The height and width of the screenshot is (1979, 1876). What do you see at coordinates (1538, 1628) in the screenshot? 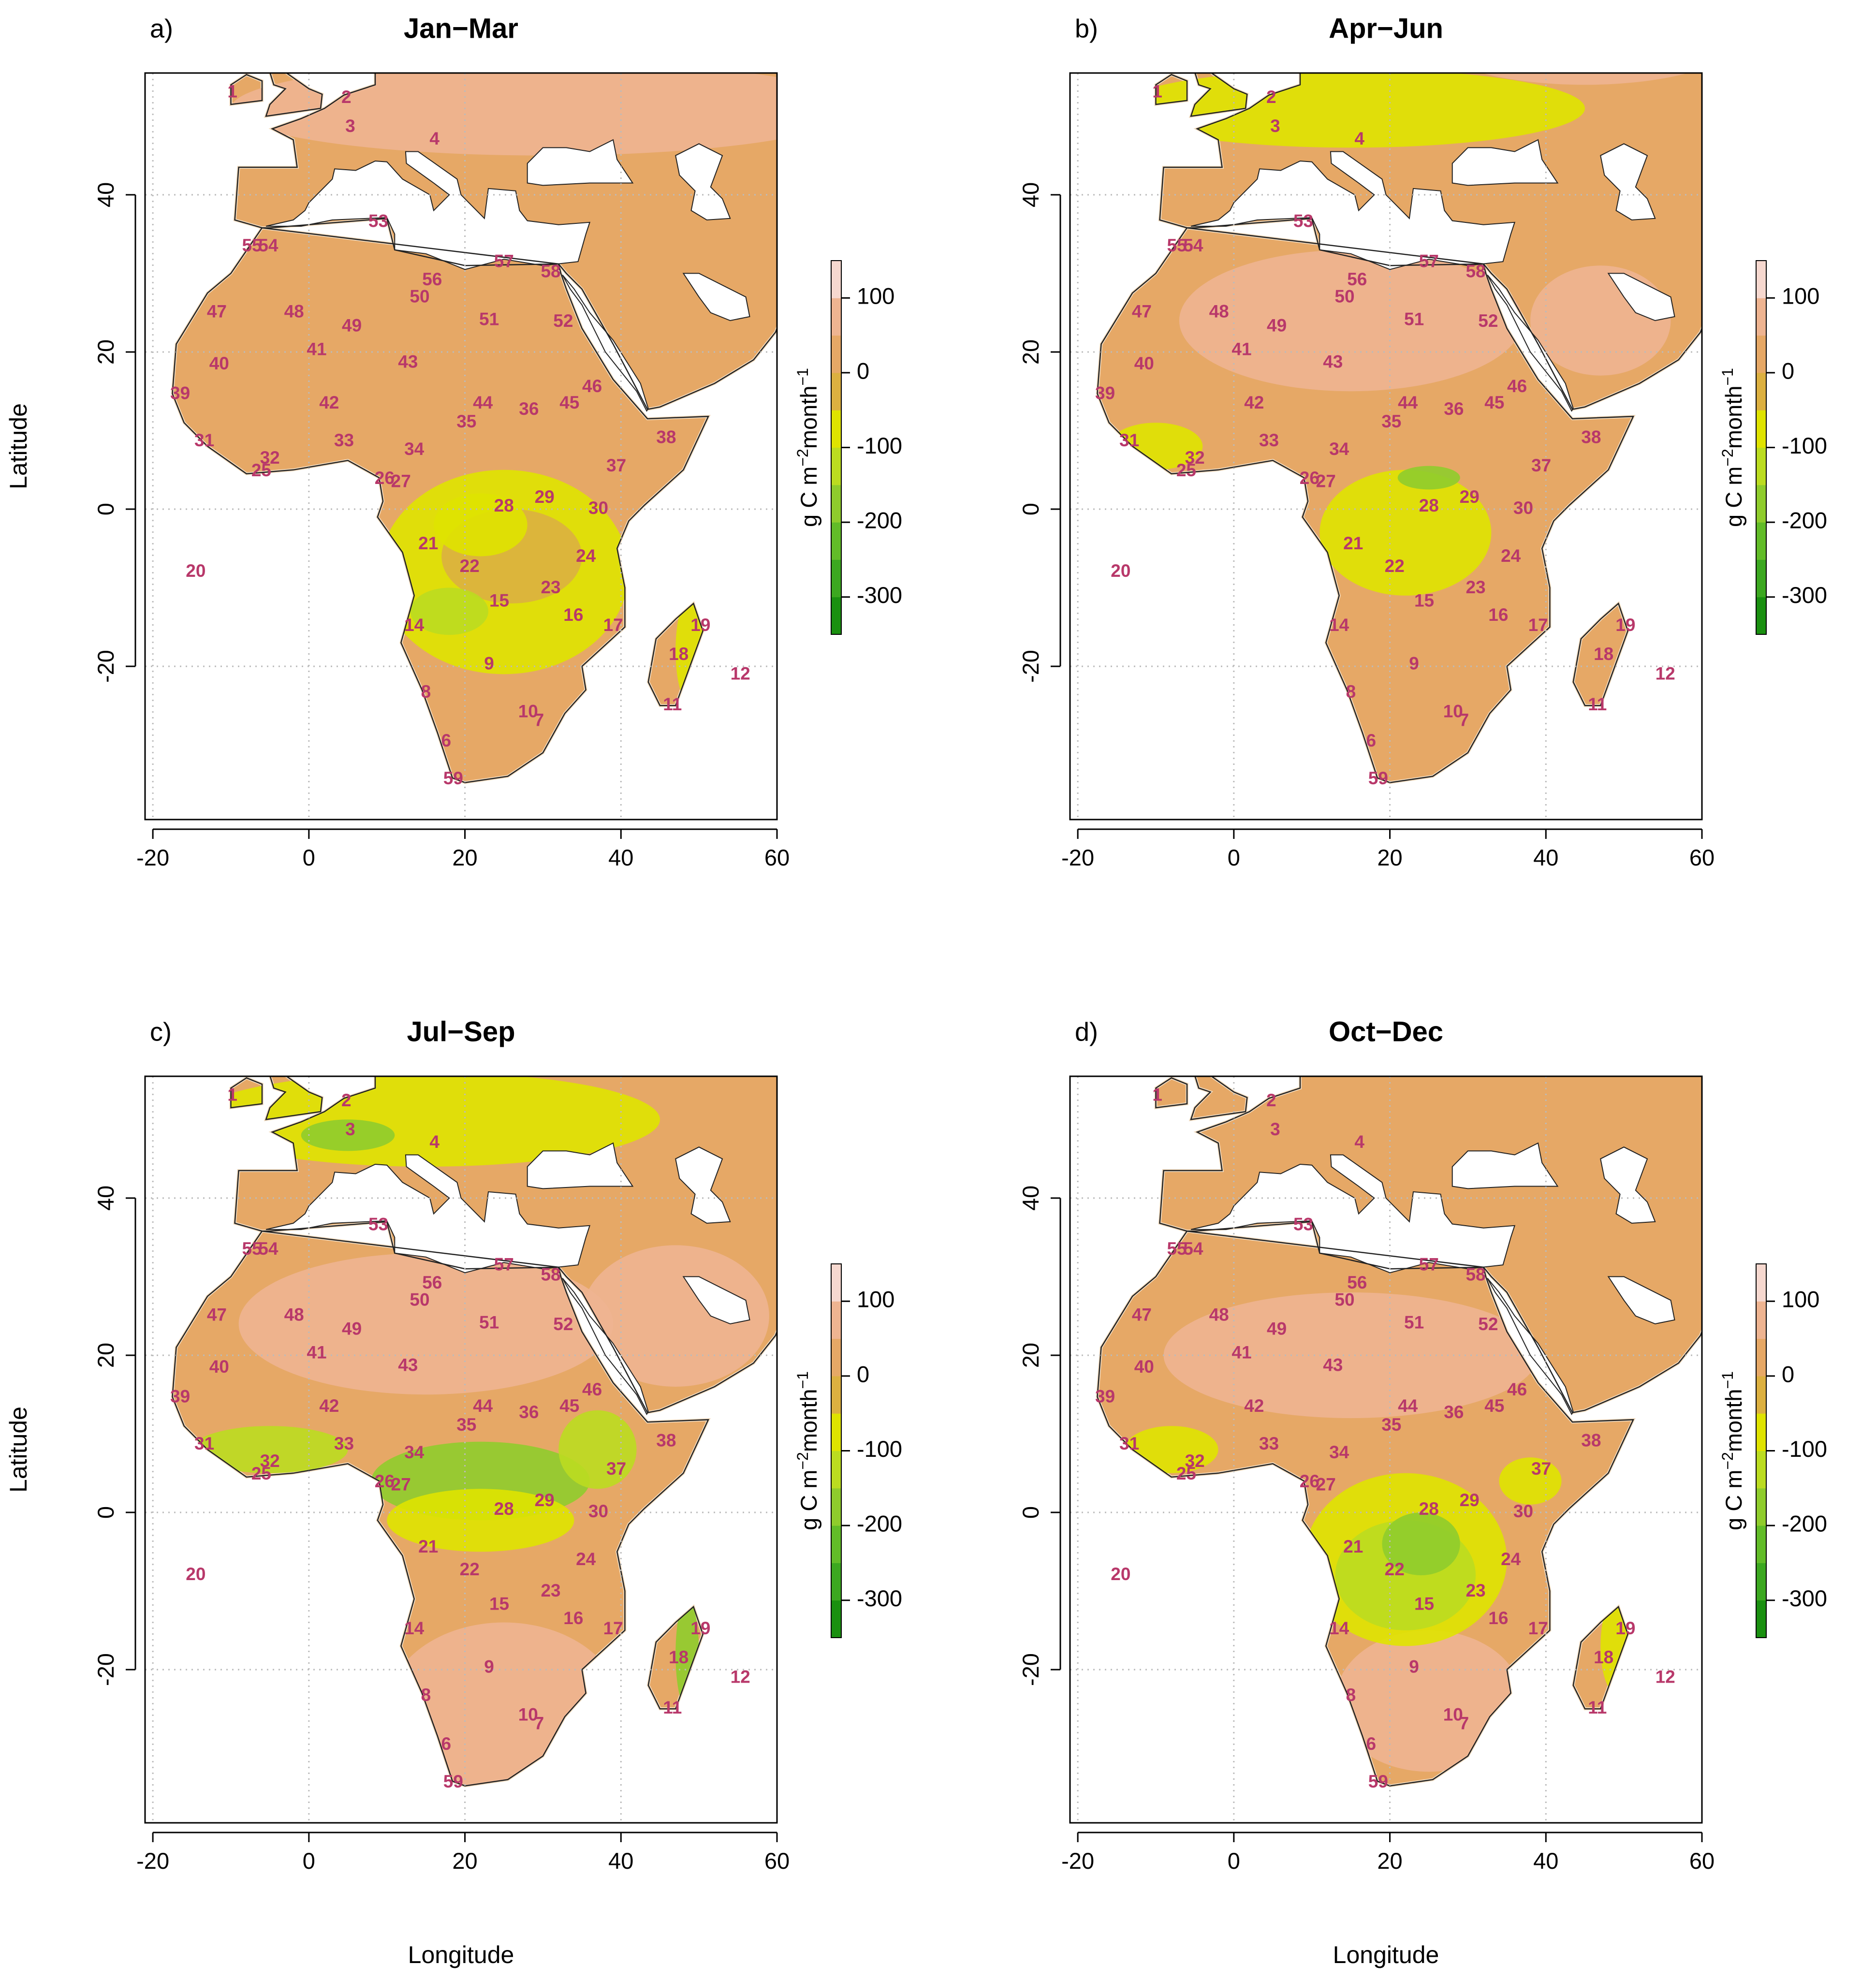
I see `region-label: 17` at bounding box center [1538, 1628].